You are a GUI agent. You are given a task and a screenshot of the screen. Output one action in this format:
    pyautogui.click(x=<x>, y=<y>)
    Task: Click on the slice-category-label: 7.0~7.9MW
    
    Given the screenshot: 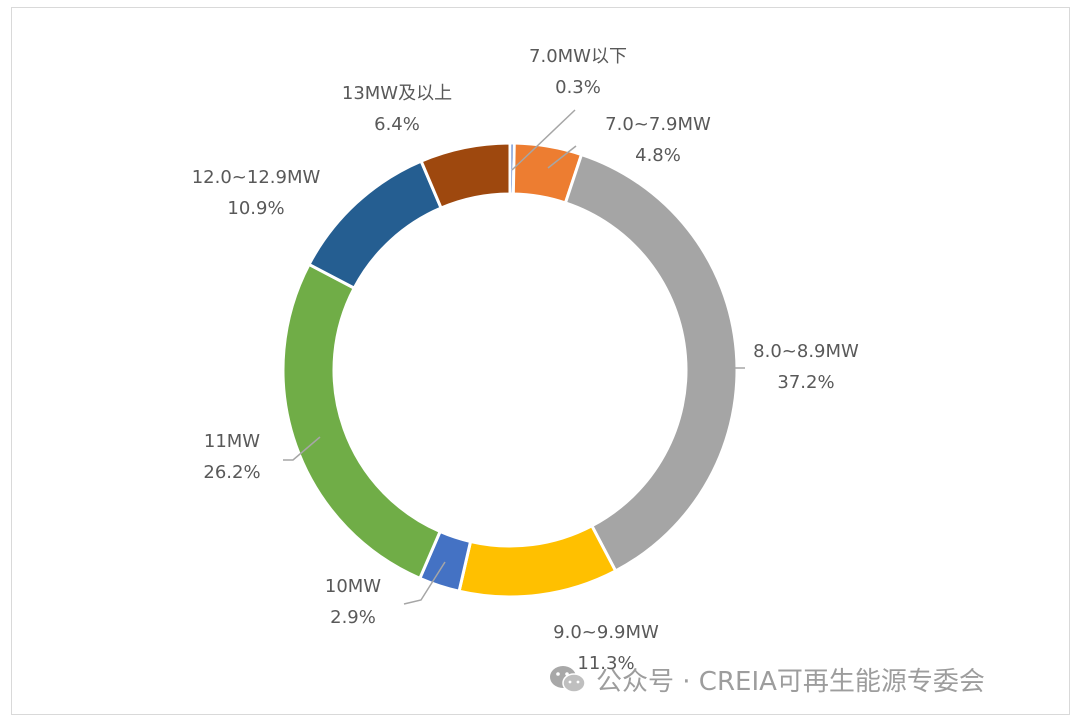 What is the action you would take?
    pyautogui.click(x=658, y=124)
    